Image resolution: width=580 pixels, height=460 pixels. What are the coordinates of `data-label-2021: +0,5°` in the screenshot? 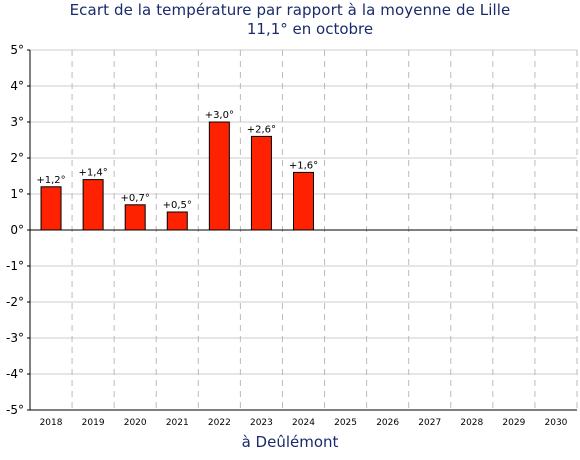 It's located at (177, 205).